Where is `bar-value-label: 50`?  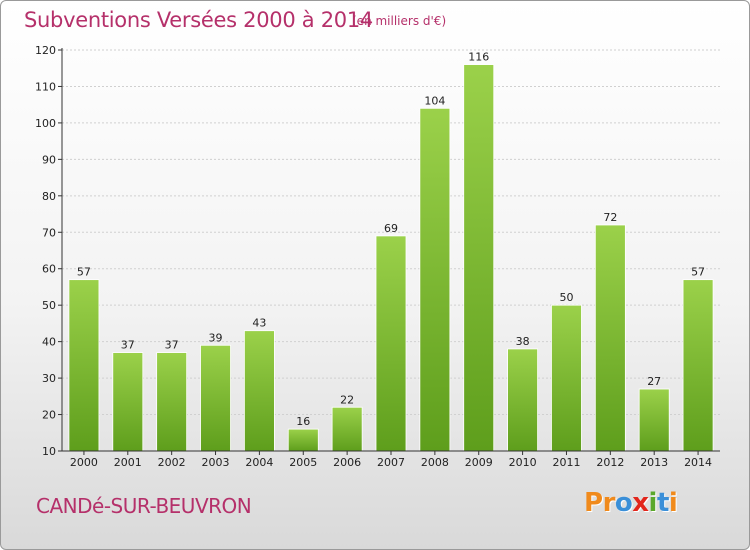 bar-value-label: 50 is located at coordinates (566, 297).